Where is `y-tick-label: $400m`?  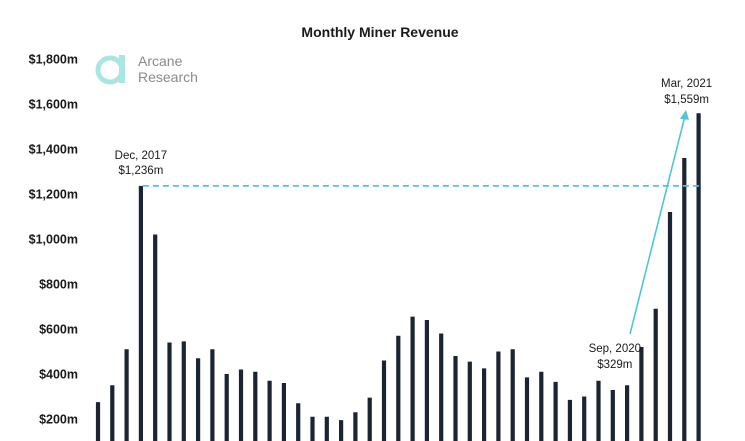
y-tick-label: $400m is located at coordinates (58, 375).